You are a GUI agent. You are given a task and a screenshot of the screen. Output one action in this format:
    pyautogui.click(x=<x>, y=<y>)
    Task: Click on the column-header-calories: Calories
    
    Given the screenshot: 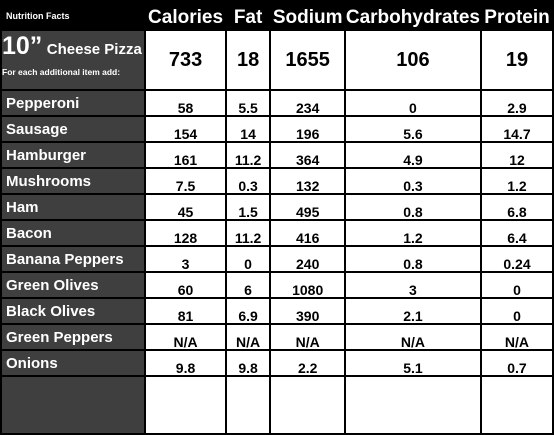 What is the action you would take?
    pyautogui.click(x=185, y=15)
    